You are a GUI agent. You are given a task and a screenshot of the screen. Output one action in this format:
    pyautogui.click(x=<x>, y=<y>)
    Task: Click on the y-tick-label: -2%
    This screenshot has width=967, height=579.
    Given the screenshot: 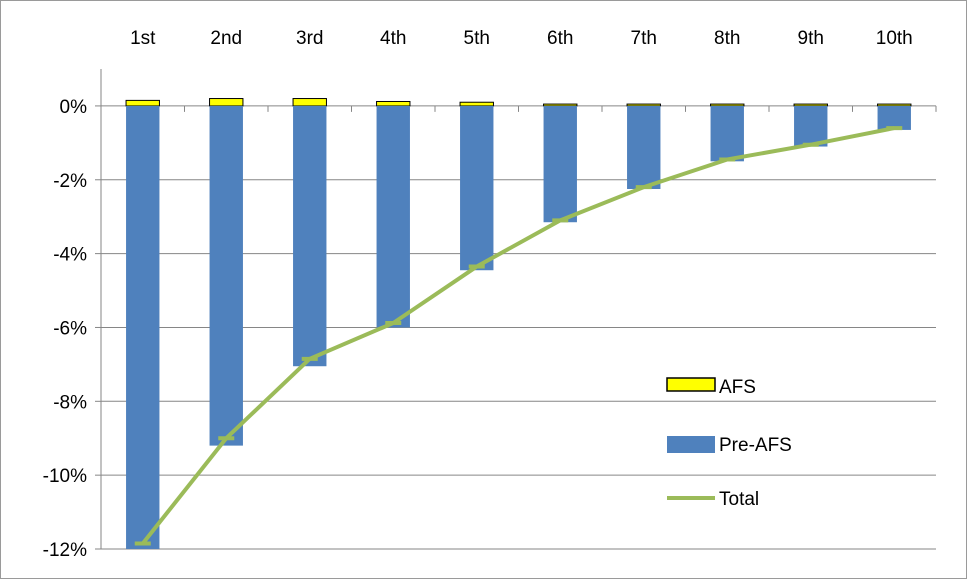 What is the action you would take?
    pyautogui.click(x=70, y=181)
    